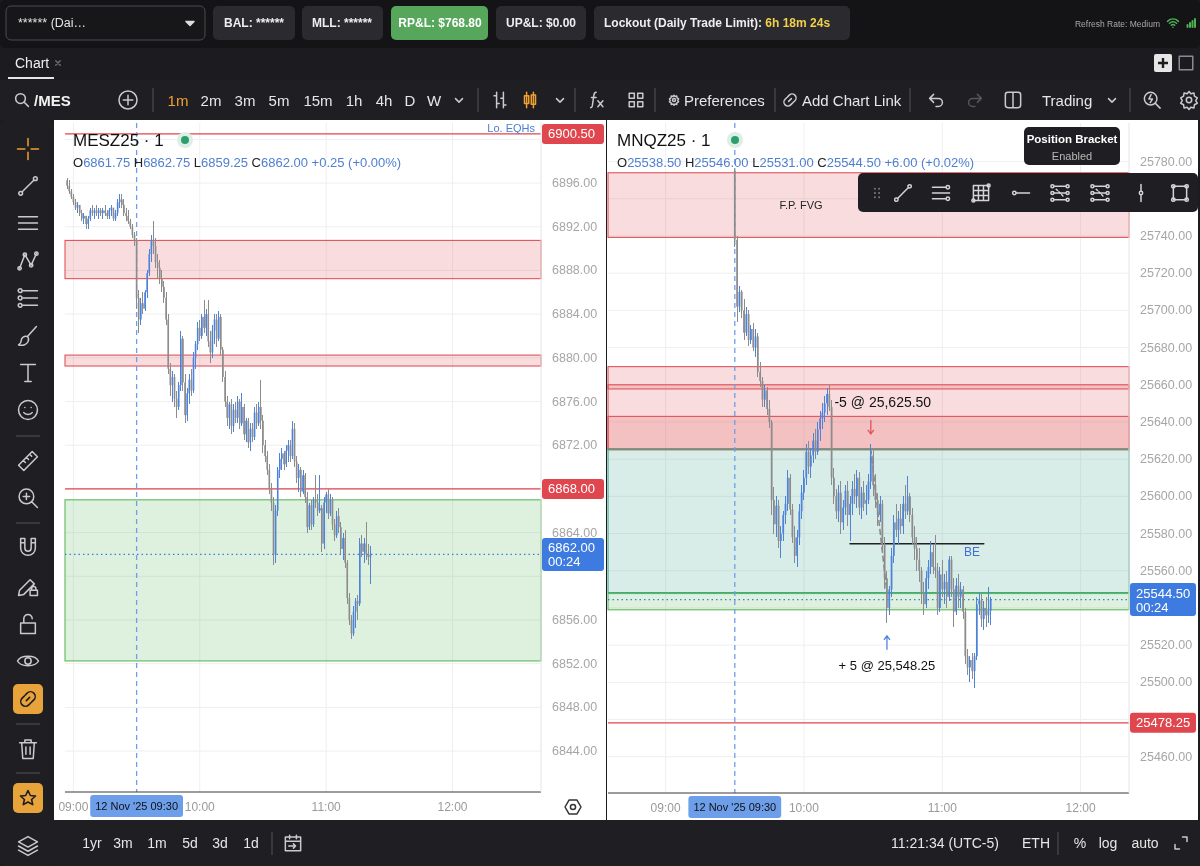 This screenshot has width=1200, height=866. I want to click on y-tick-label: 25560.00, so click(1166, 570).